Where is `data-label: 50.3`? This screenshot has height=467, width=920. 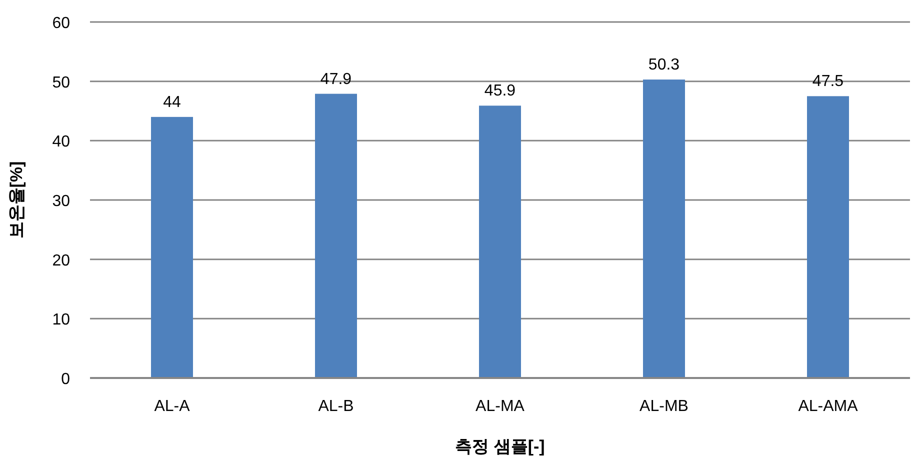 data-label: 50.3 is located at coordinates (664, 65).